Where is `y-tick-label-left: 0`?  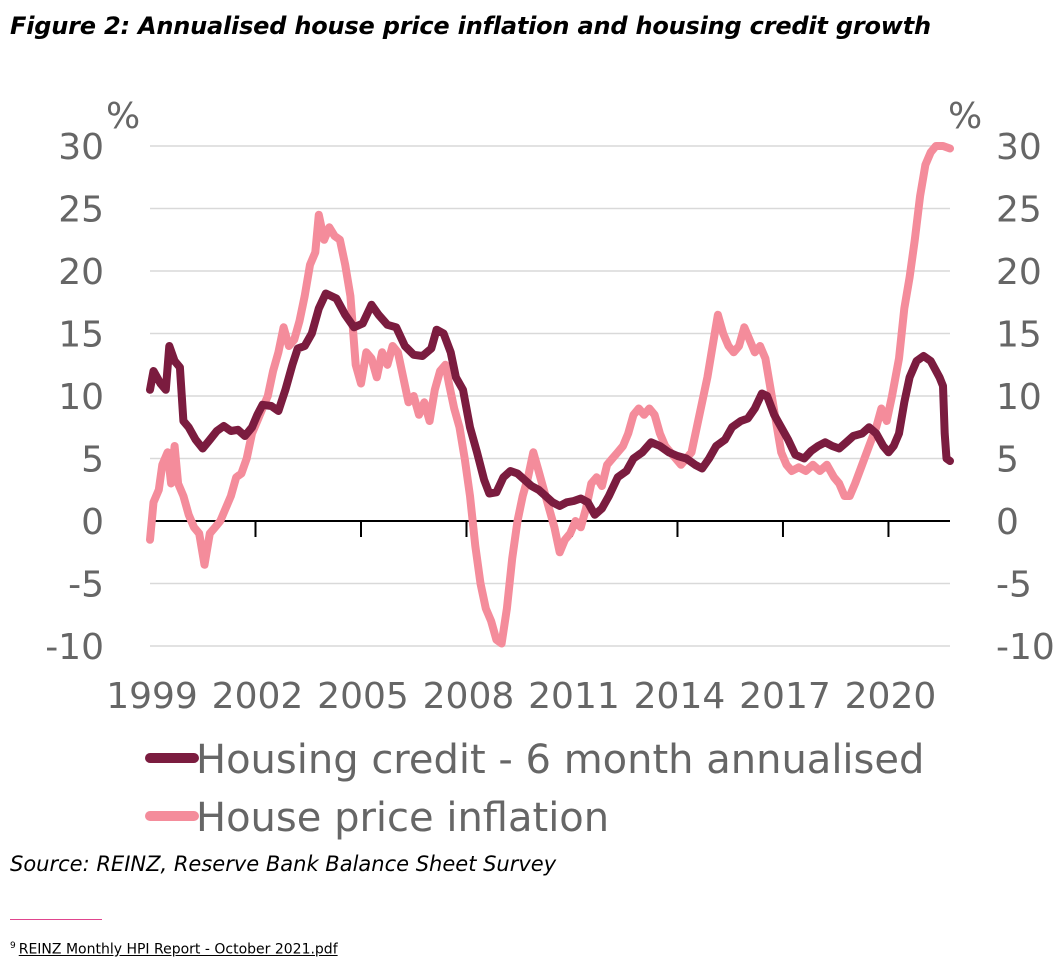
y-tick-label-left: 0 is located at coordinates (92, 522).